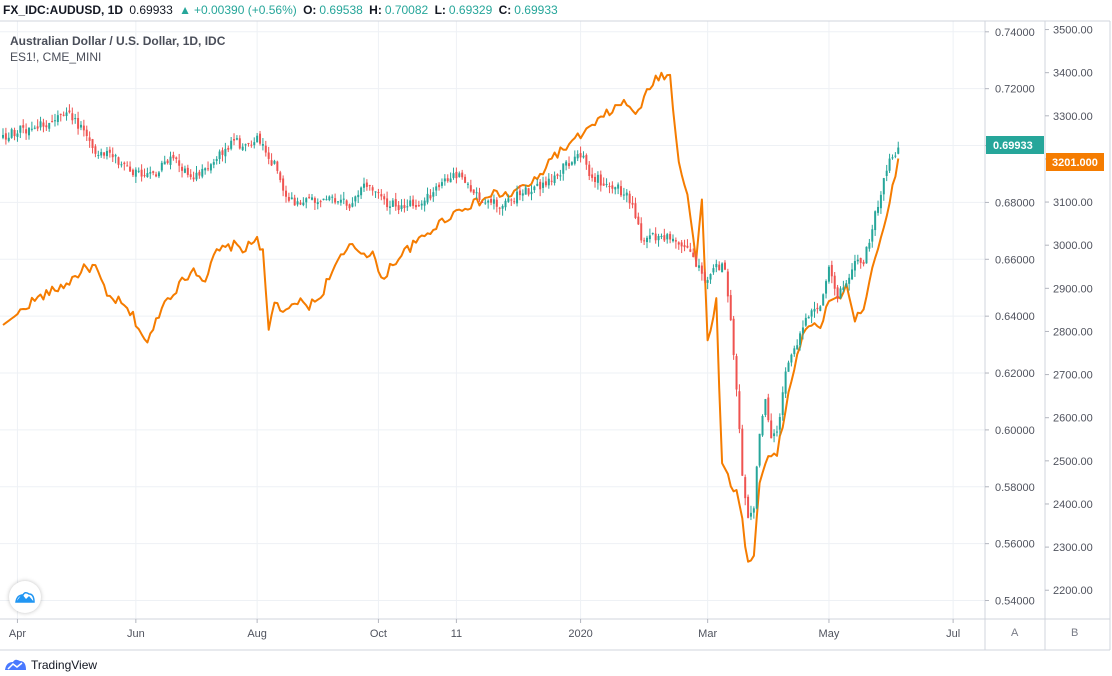 Image resolution: width=1112 pixels, height=676 pixels. What do you see at coordinates (185, 10) in the screenshot?
I see `change-arrow-icon: ▲` at bounding box center [185, 10].